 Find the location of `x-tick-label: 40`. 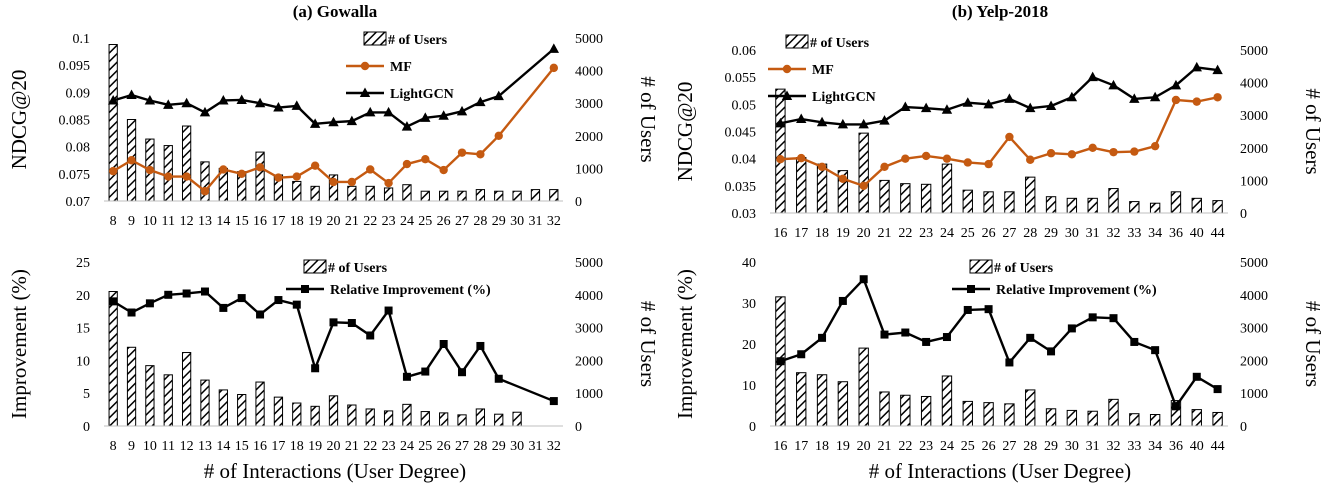

x-tick-label: 40 is located at coordinates (1197, 446).